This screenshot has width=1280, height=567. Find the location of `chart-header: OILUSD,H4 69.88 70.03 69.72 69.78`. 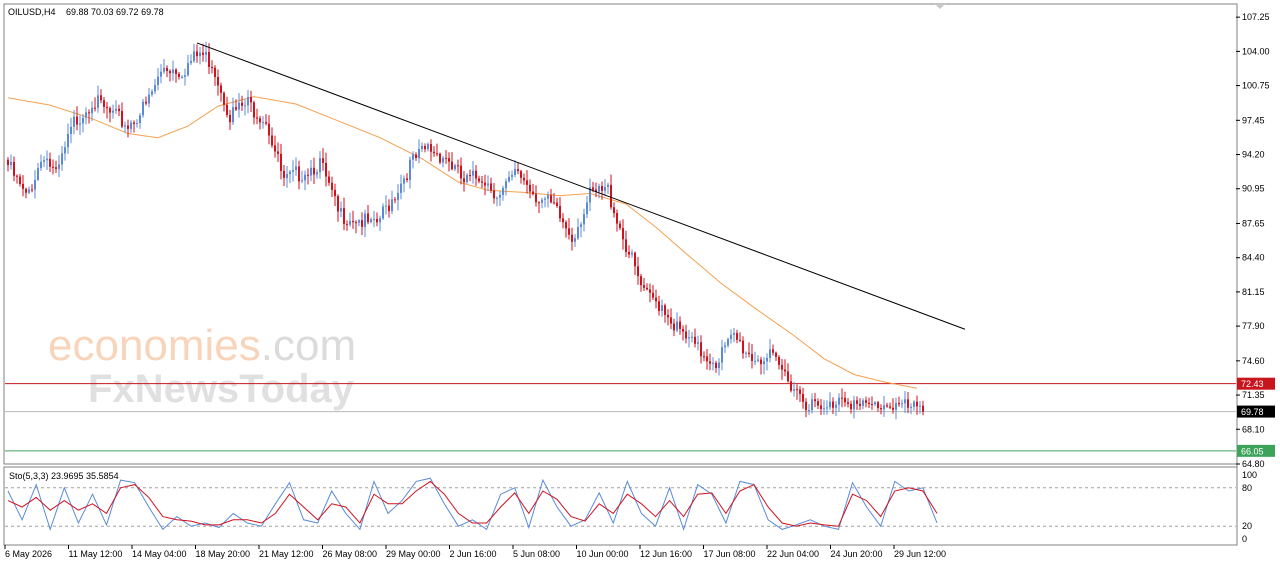

chart-header: OILUSD,H4 69.88 70.03 69.72 69.78 is located at coordinates (86, 12).